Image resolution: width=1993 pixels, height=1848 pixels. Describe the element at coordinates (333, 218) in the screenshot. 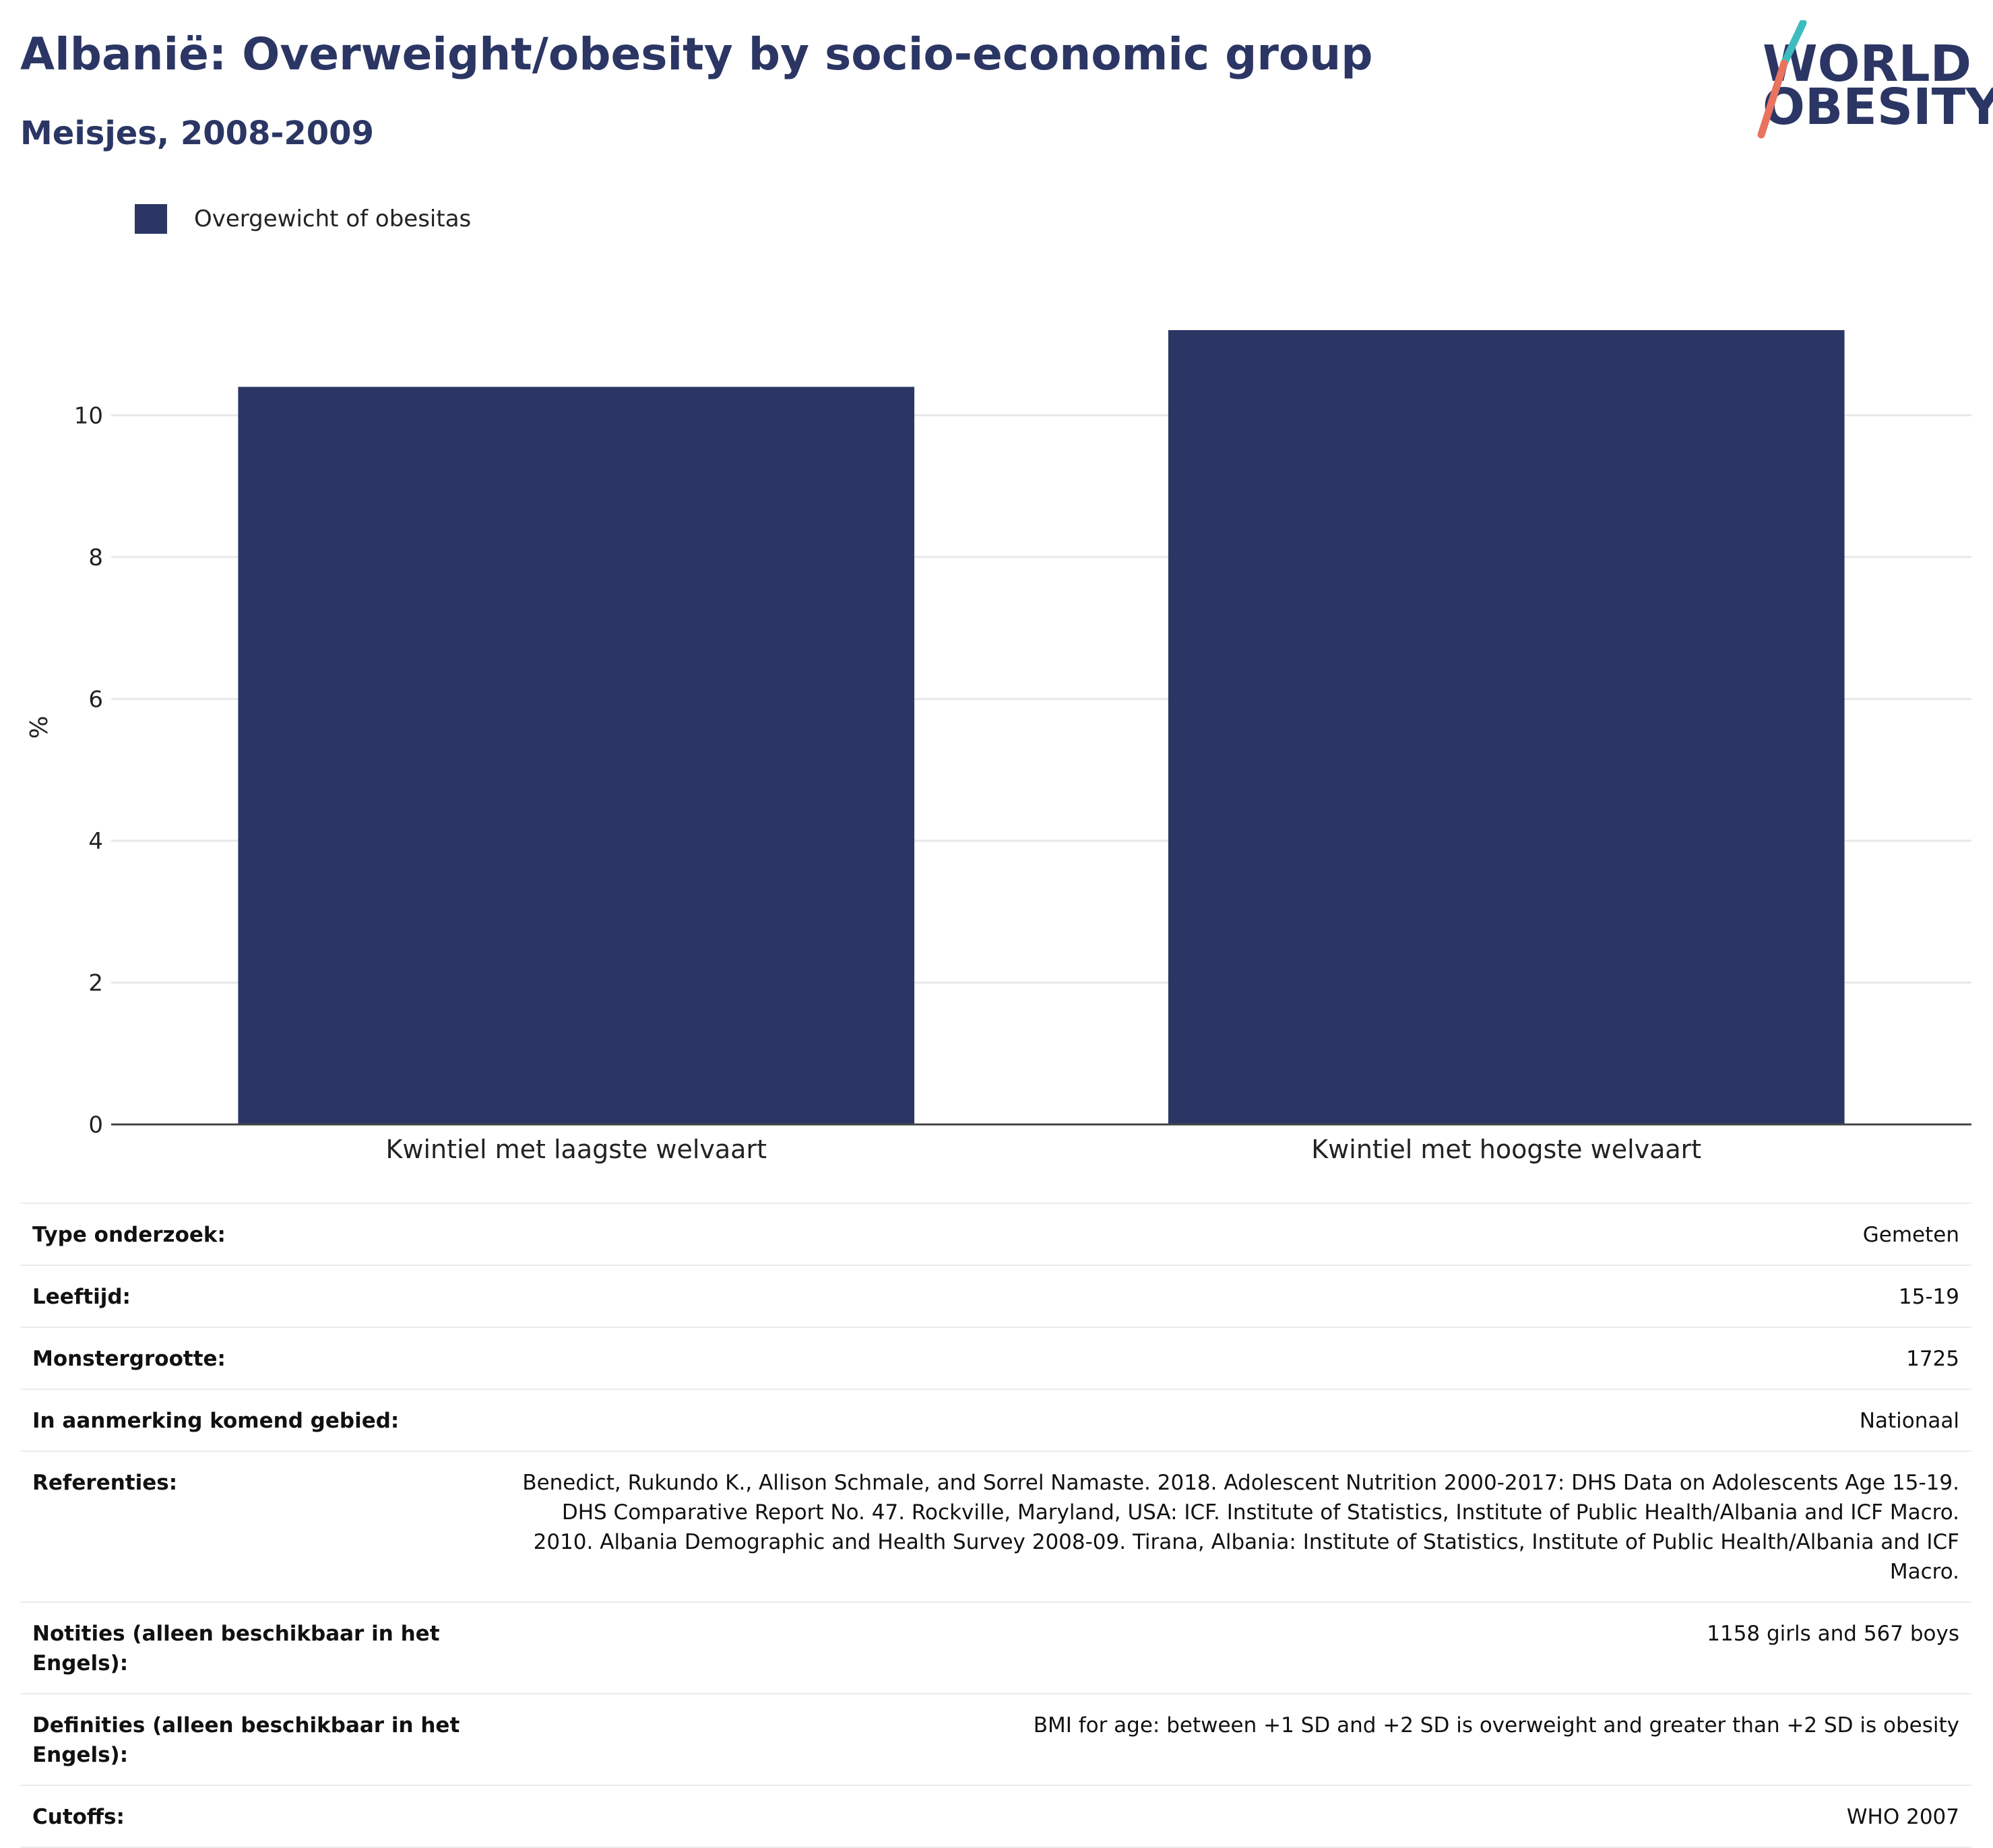

I see `legend-label: Overgewicht of obesitas` at that location.